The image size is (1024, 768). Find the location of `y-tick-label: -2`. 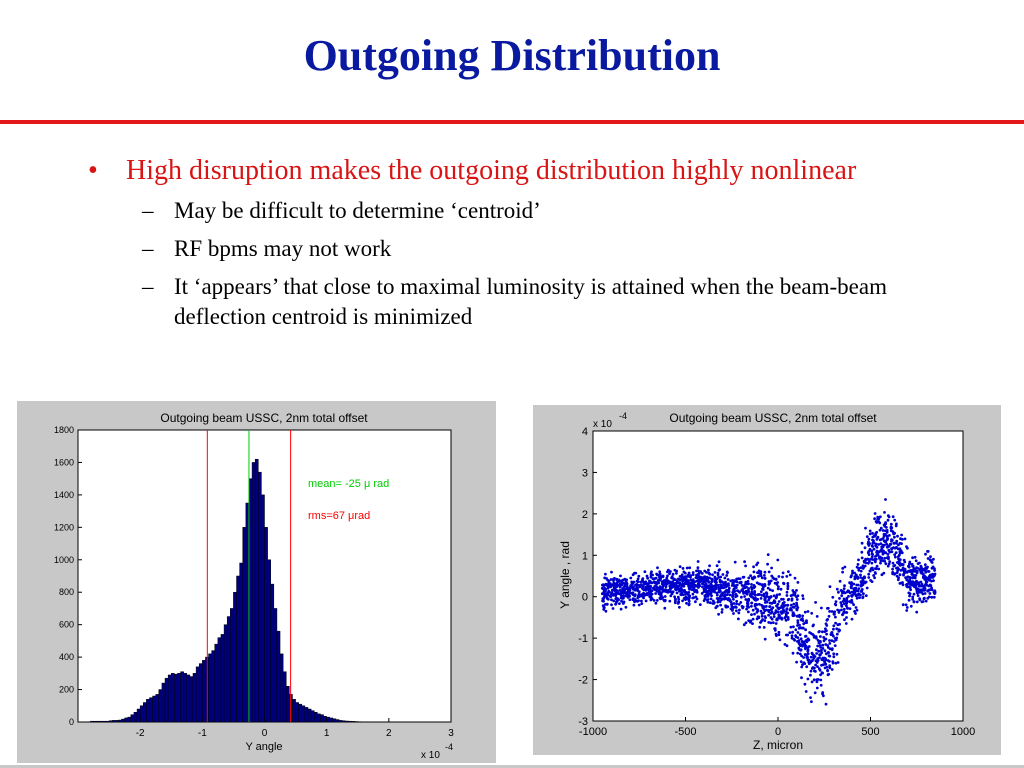

y-tick-label: -2 is located at coordinates (583, 681).